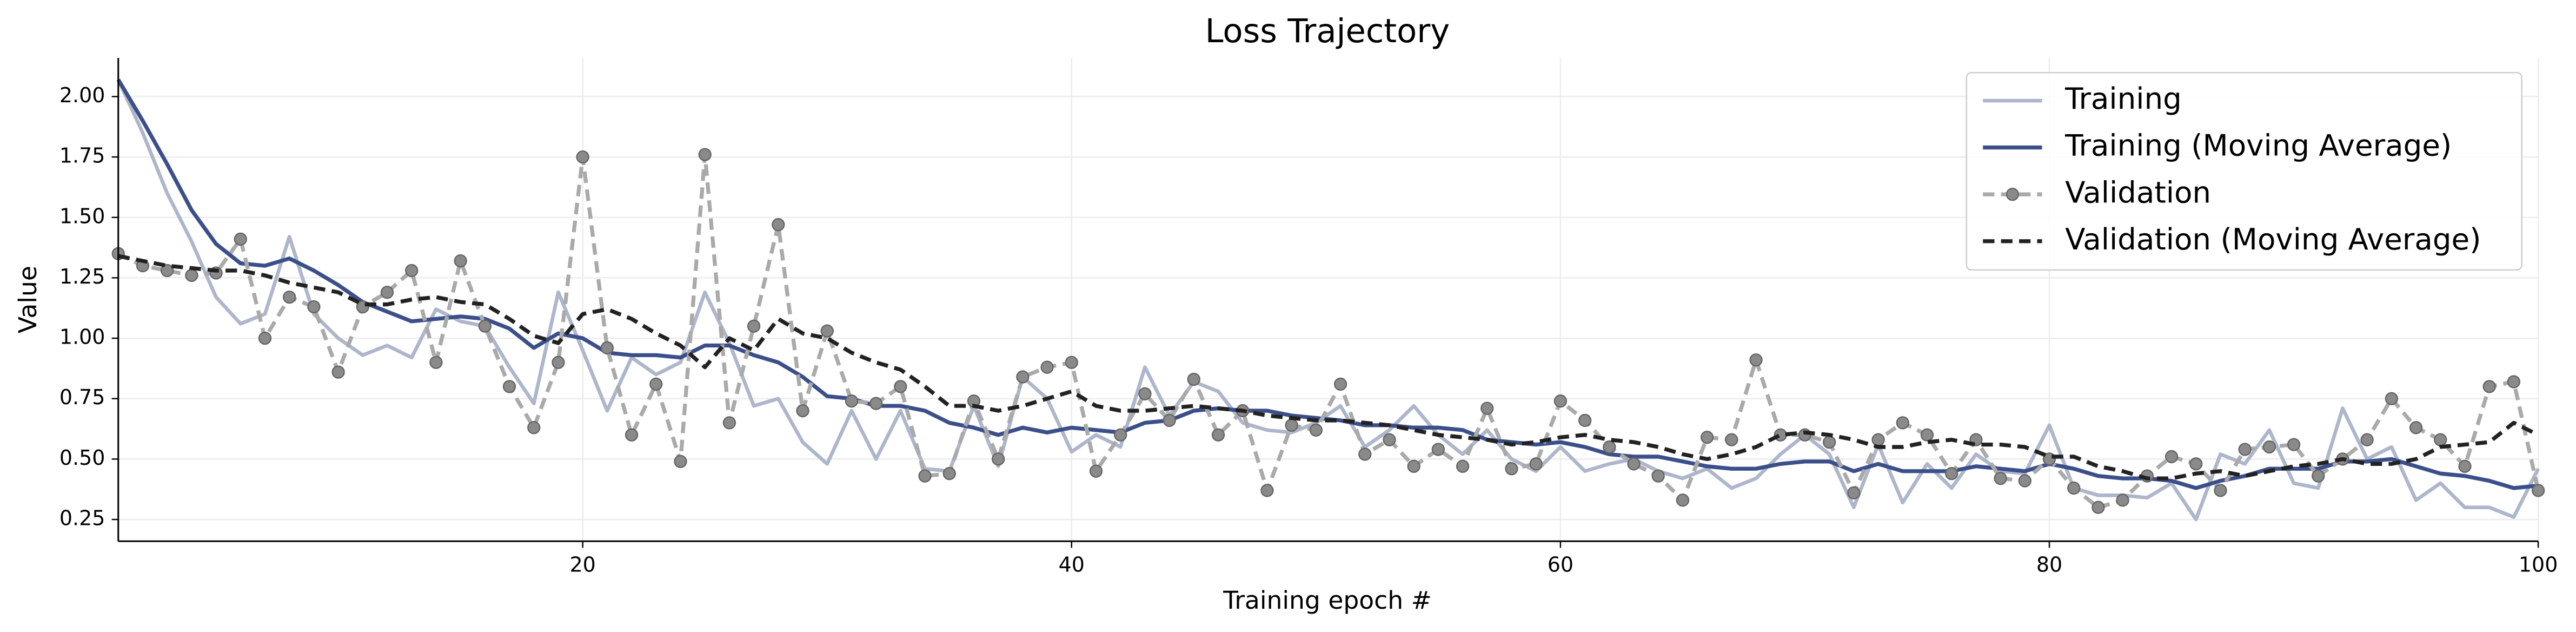 This screenshot has height=632, width=2576. Describe the element at coordinates (82, 156) in the screenshot. I see `y-tick-label: 1.75` at that location.